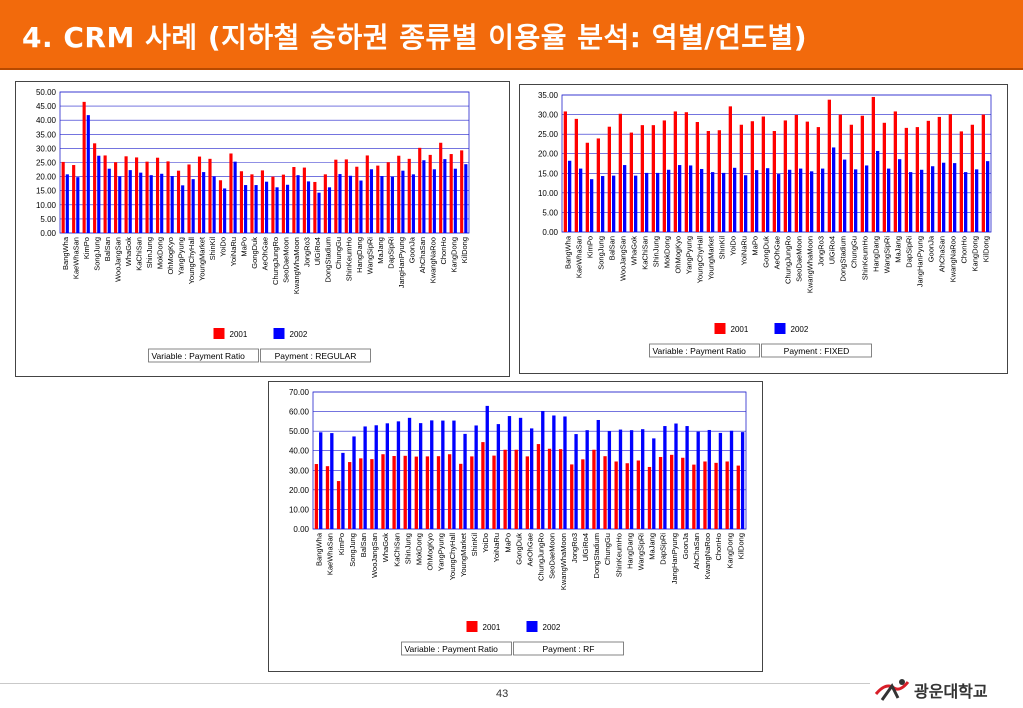 The width and height of the screenshot is (1023, 708). Describe the element at coordinates (46, 120) in the screenshot. I see `y-tick-label: 40.00` at that location.